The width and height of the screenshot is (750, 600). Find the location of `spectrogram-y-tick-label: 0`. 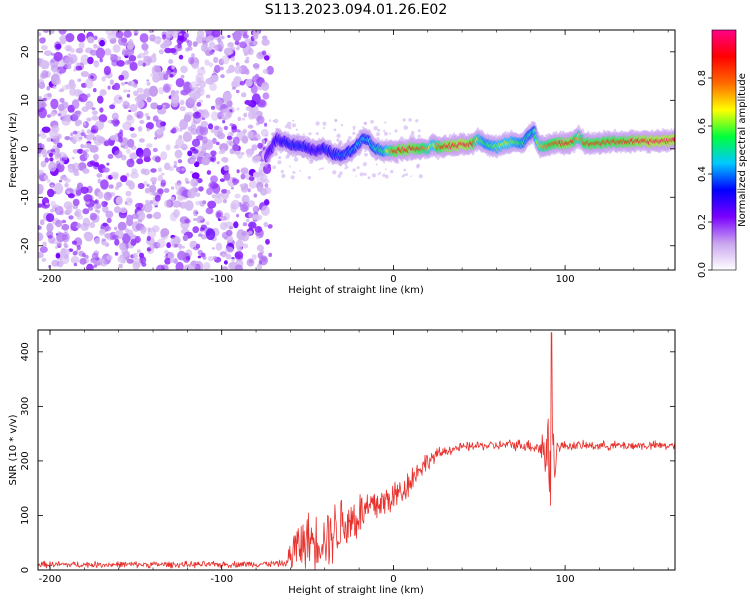

spectrogram-y-tick-label: 0 is located at coordinates (25, 149).